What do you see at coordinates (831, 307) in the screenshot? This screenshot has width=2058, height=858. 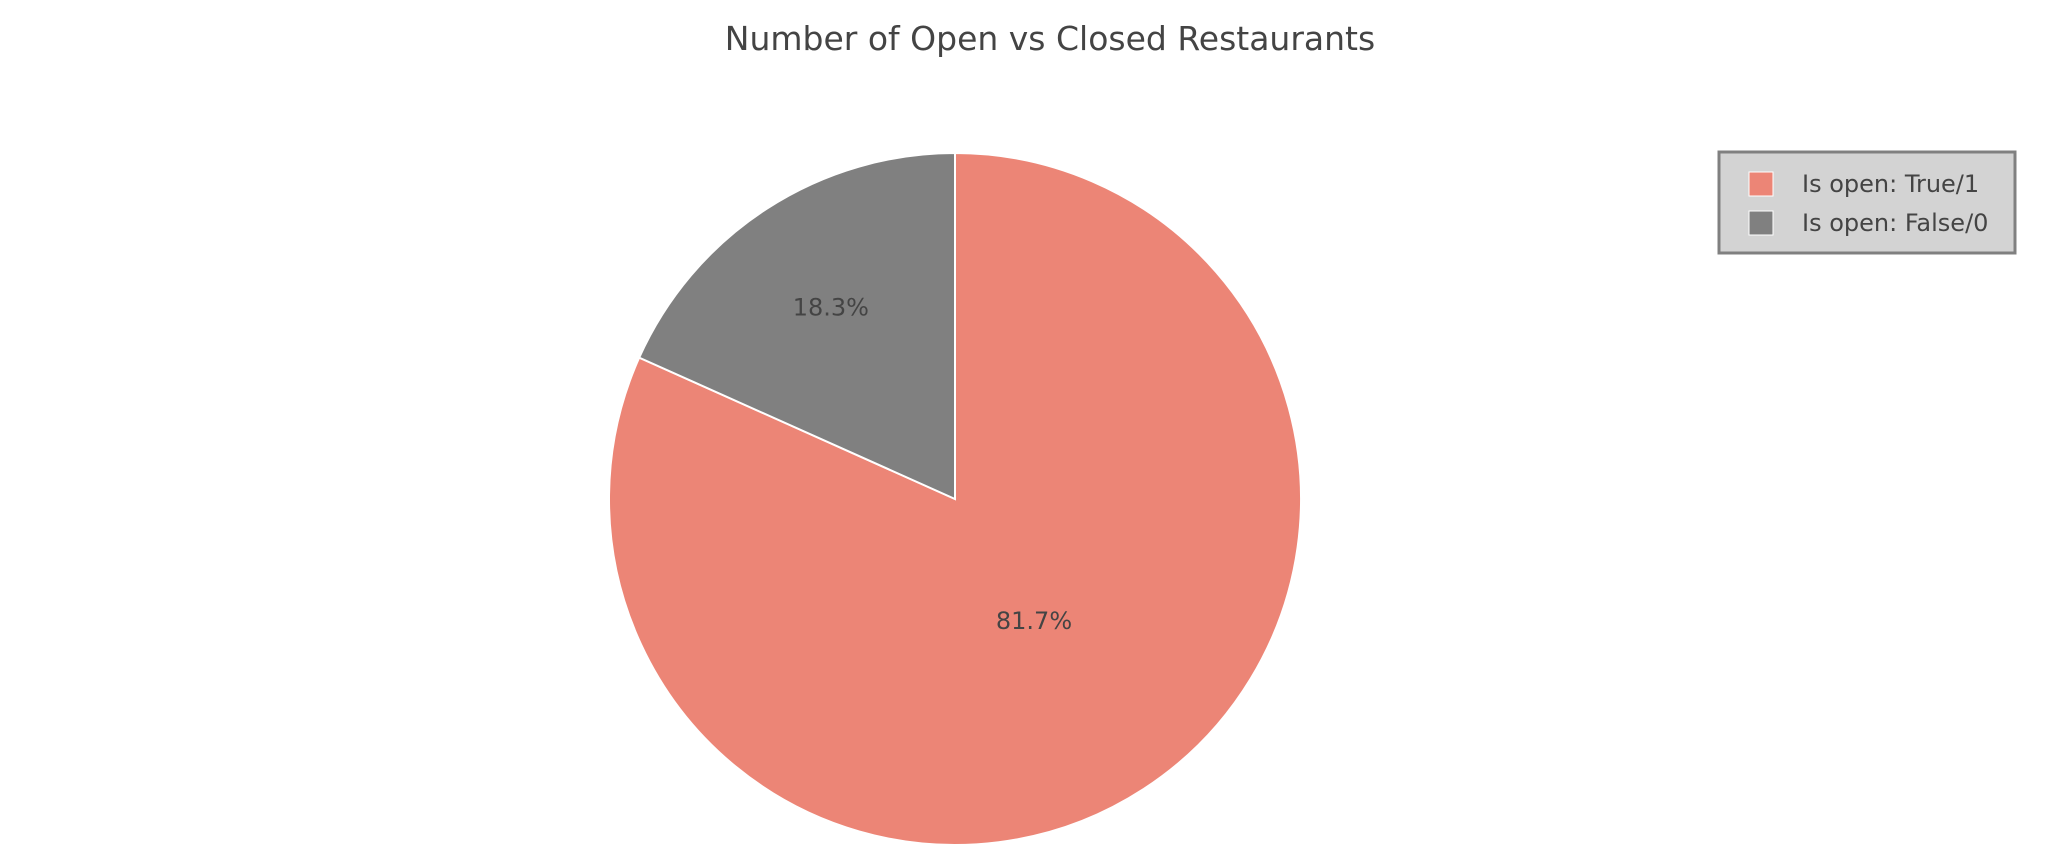 I see `slice-label-1: 18.3%` at bounding box center [831, 307].